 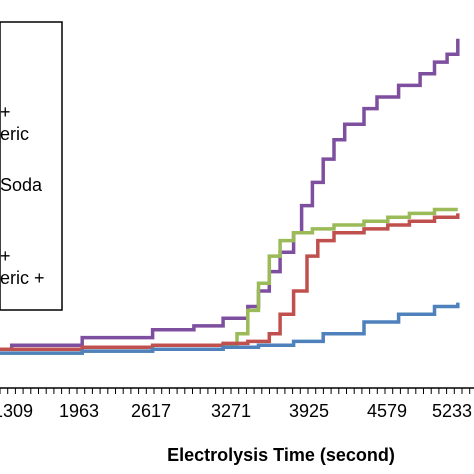 What do you see at coordinates (16, 411) in the screenshot?
I see `x-tick-label-1309: 1309` at bounding box center [16, 411].